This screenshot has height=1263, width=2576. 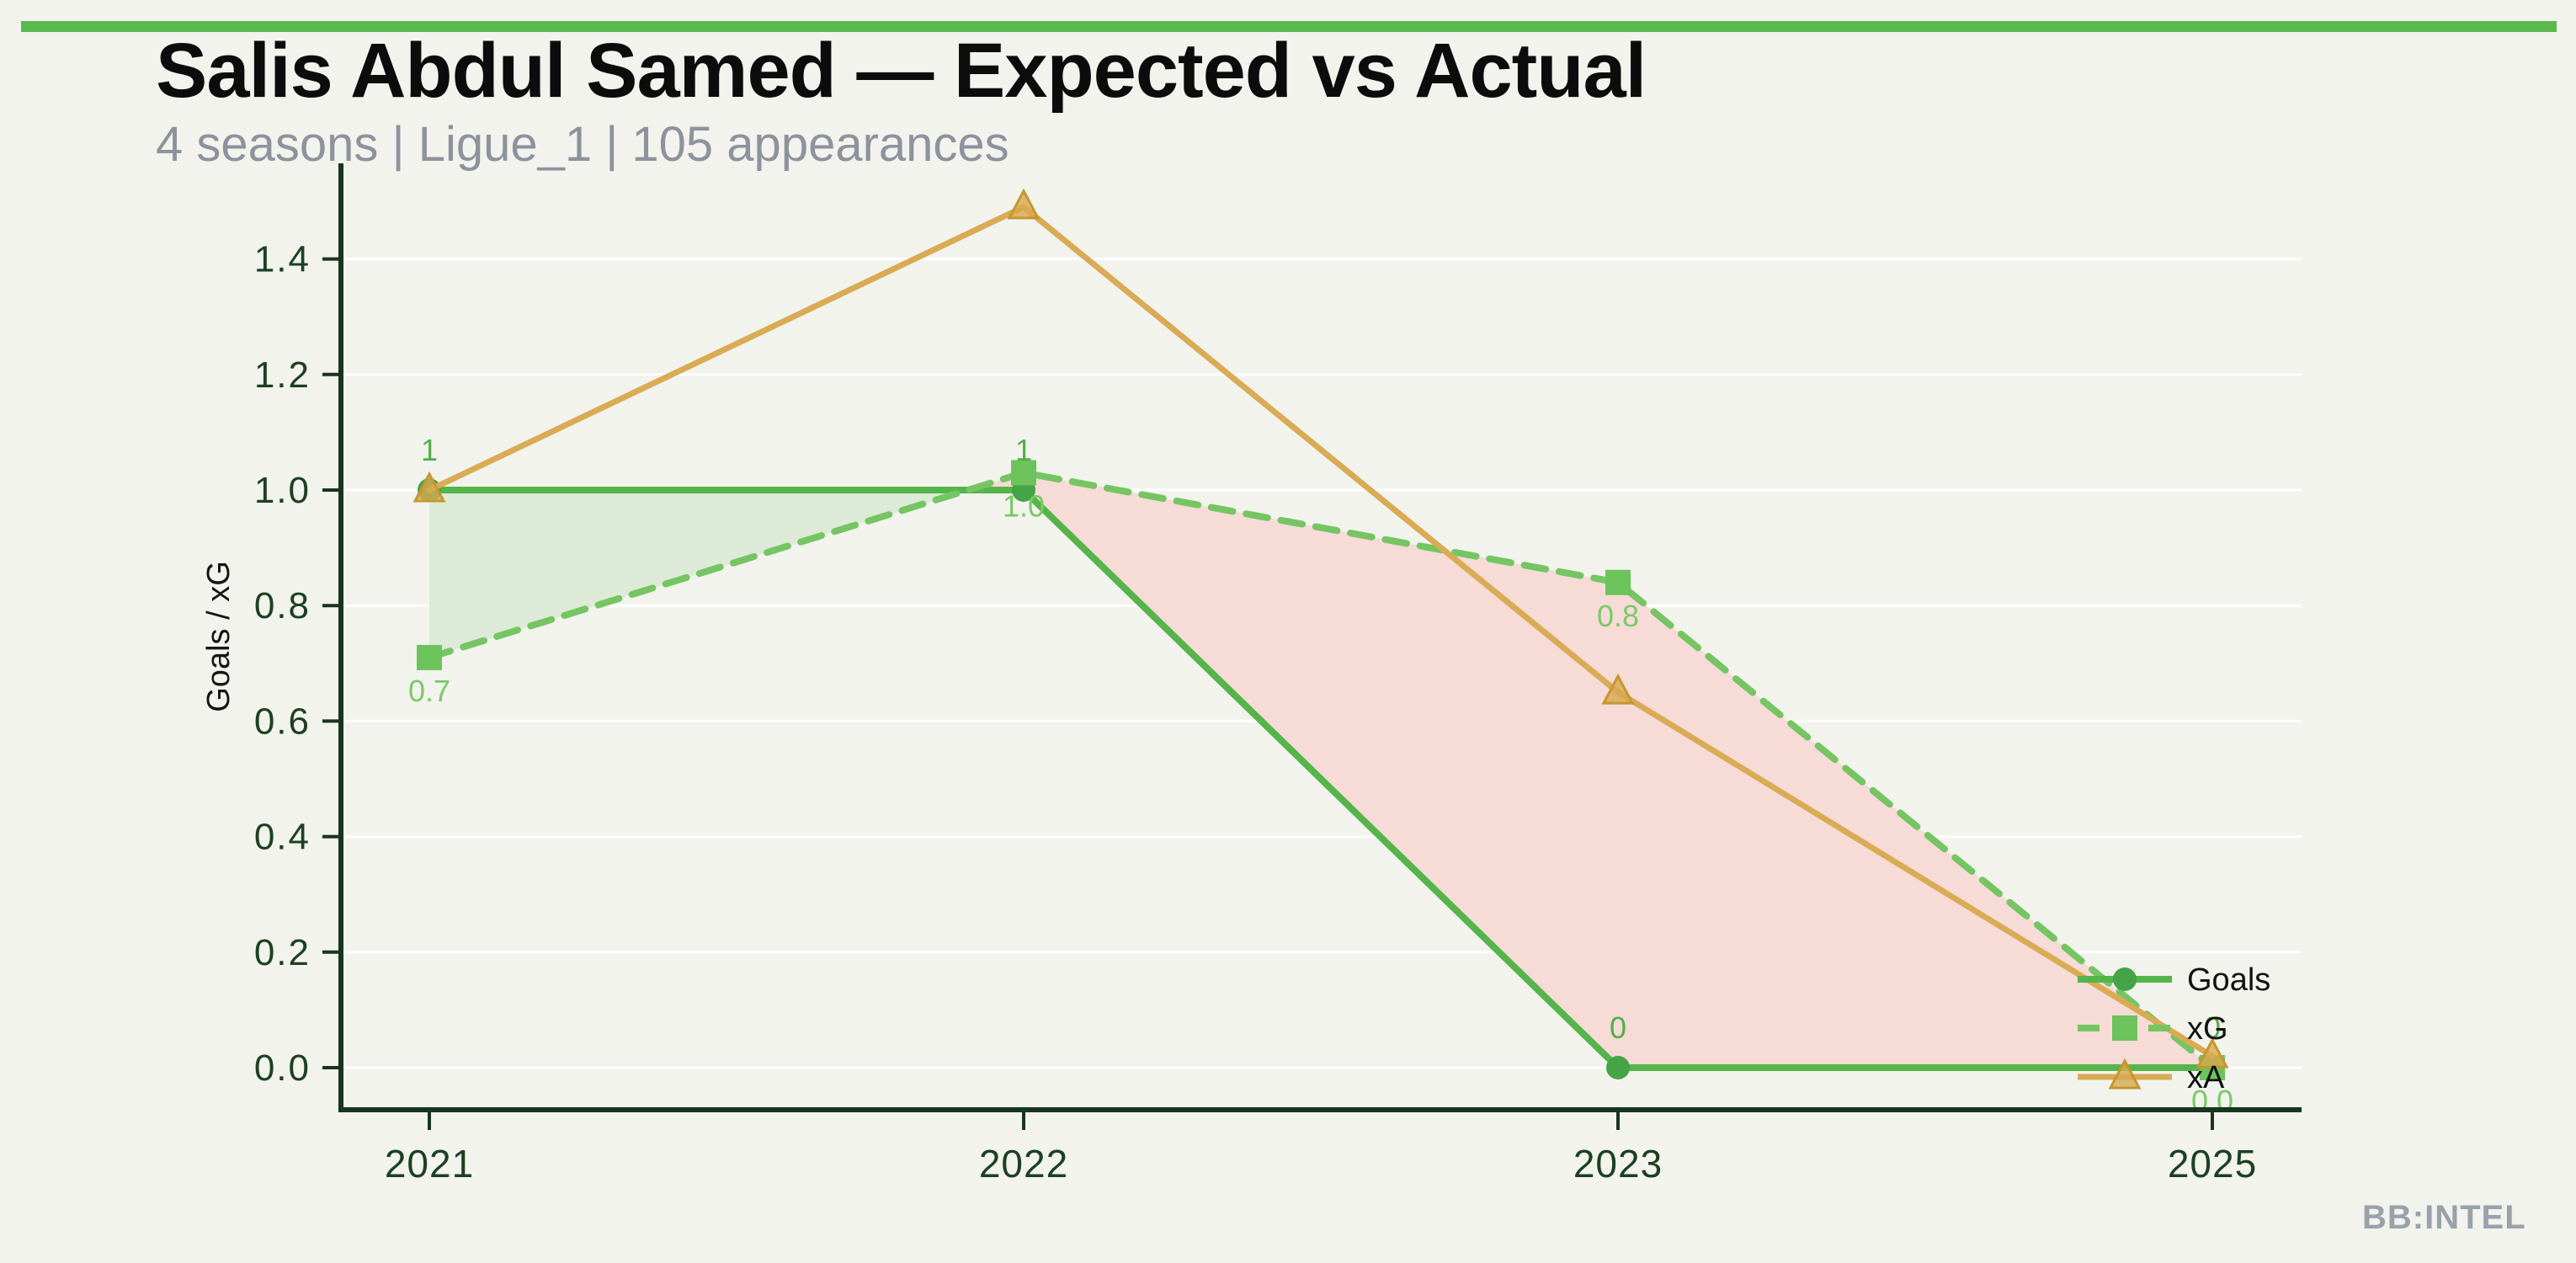 What do you see at coordinates (582, 144) in the screenshot?
I see `page-subtitle: 4 seasons | Ligue_1 | 105 appearances` at bounding box center [582, 144].